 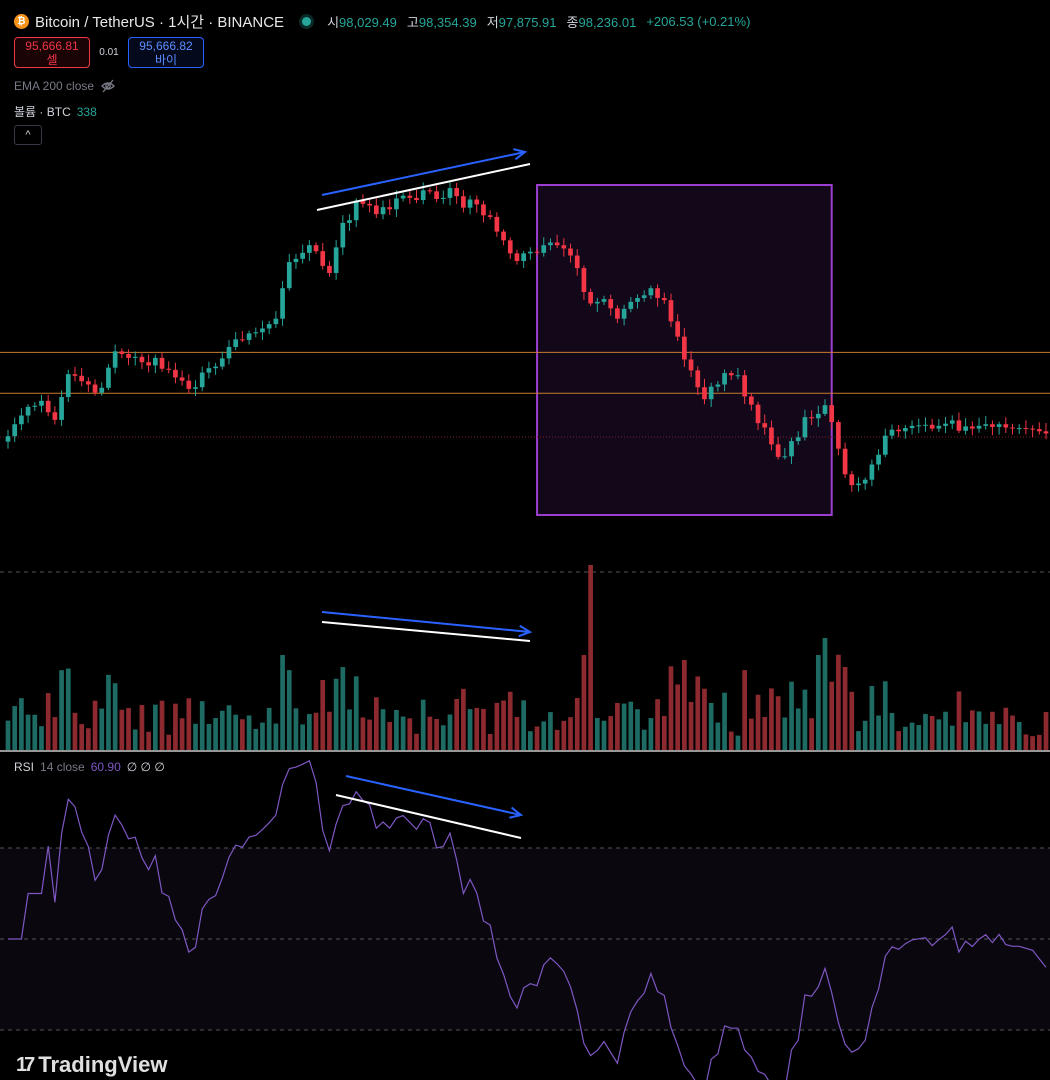 What do you see at coordinates (28, 135) in the screenshot?
I see `collapse-legend-button: ^` at bounding box center [28, 135].